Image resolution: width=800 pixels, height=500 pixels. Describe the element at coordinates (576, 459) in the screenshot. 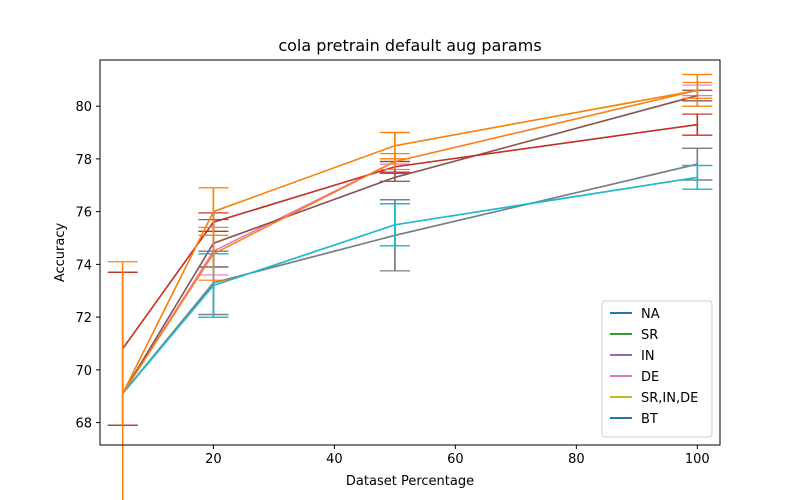

I see `x-tick-label: 80` at that location.